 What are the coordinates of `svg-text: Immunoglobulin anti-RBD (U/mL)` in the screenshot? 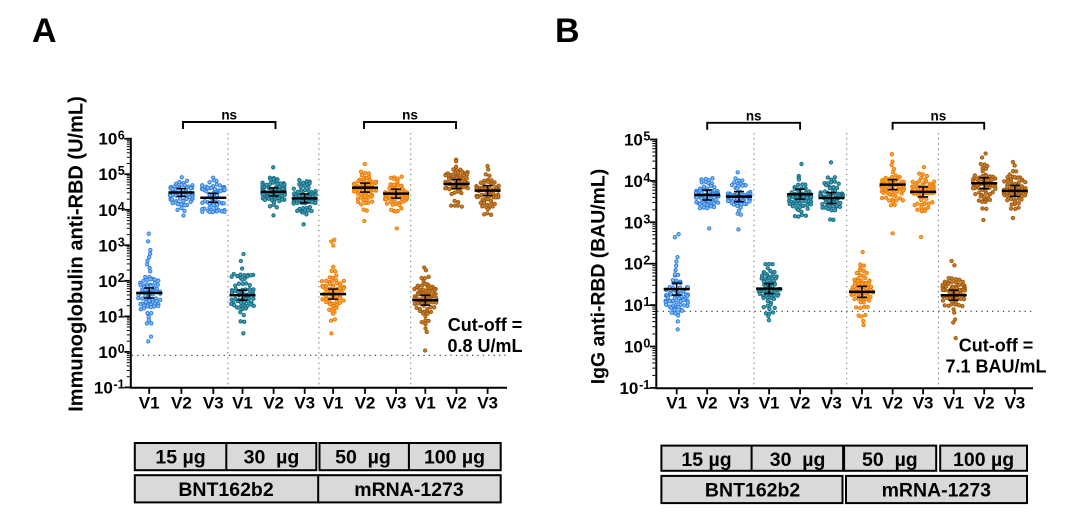 It's located at (77, 254).